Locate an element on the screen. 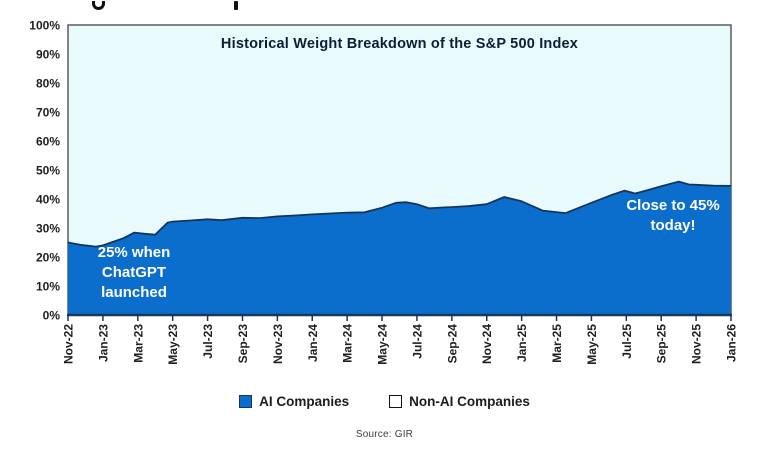 The image size is (769, 455). x-axis-label: Jan-26 is located at coordinates (732, 343).